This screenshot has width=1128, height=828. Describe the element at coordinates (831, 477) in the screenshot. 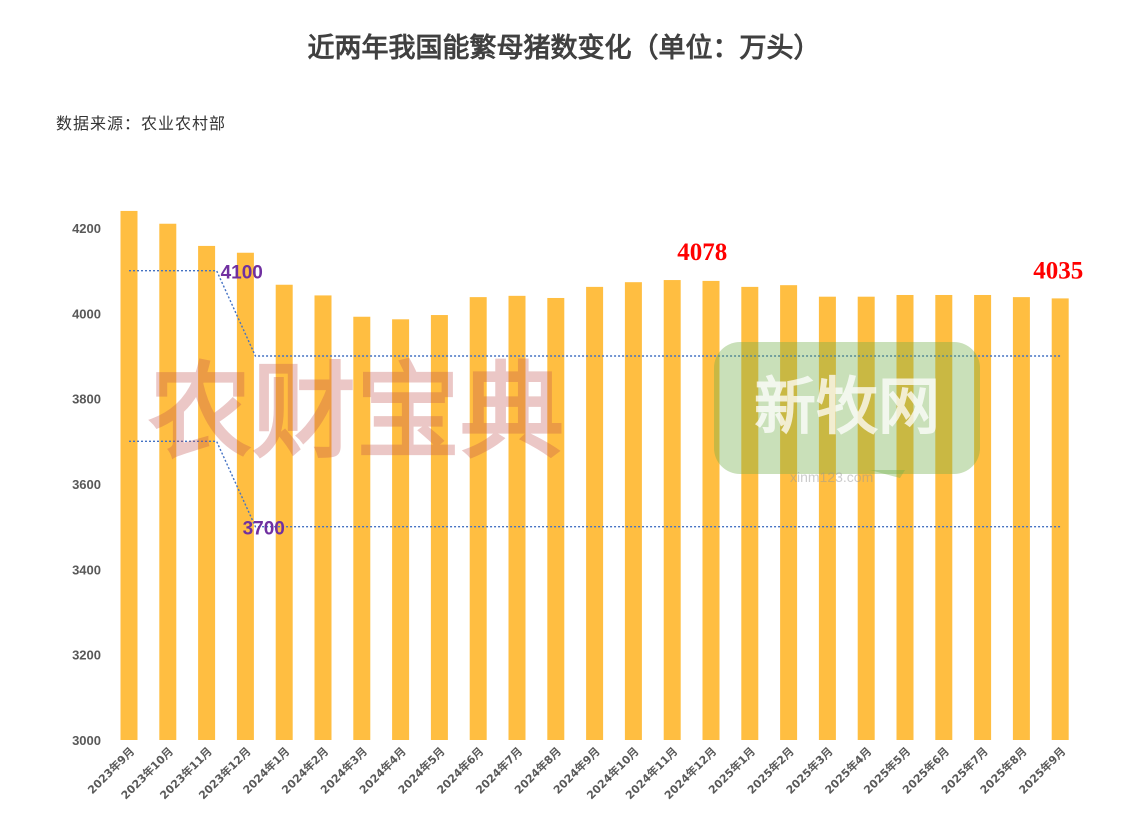

I see `watermark-right-url: xinm123.com` at that location.